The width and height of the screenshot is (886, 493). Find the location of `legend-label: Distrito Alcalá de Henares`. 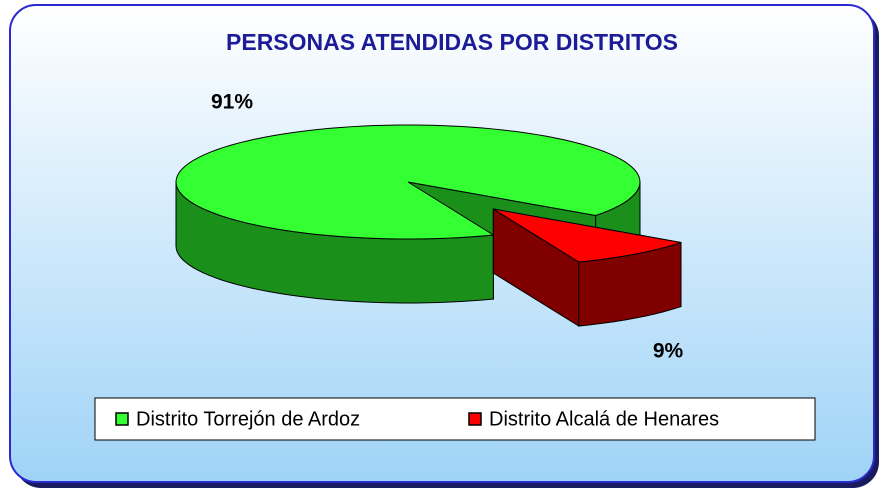

legend-label: Distrito Alcalá de Henares is located at coordinates (604, 419).